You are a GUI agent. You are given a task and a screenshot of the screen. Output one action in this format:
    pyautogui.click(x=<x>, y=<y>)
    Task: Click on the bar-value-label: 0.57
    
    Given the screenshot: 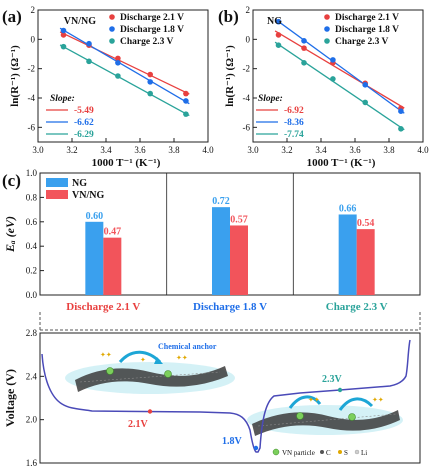 What is the action you would take?
    pyautogui.click(x=239, y=219)
    